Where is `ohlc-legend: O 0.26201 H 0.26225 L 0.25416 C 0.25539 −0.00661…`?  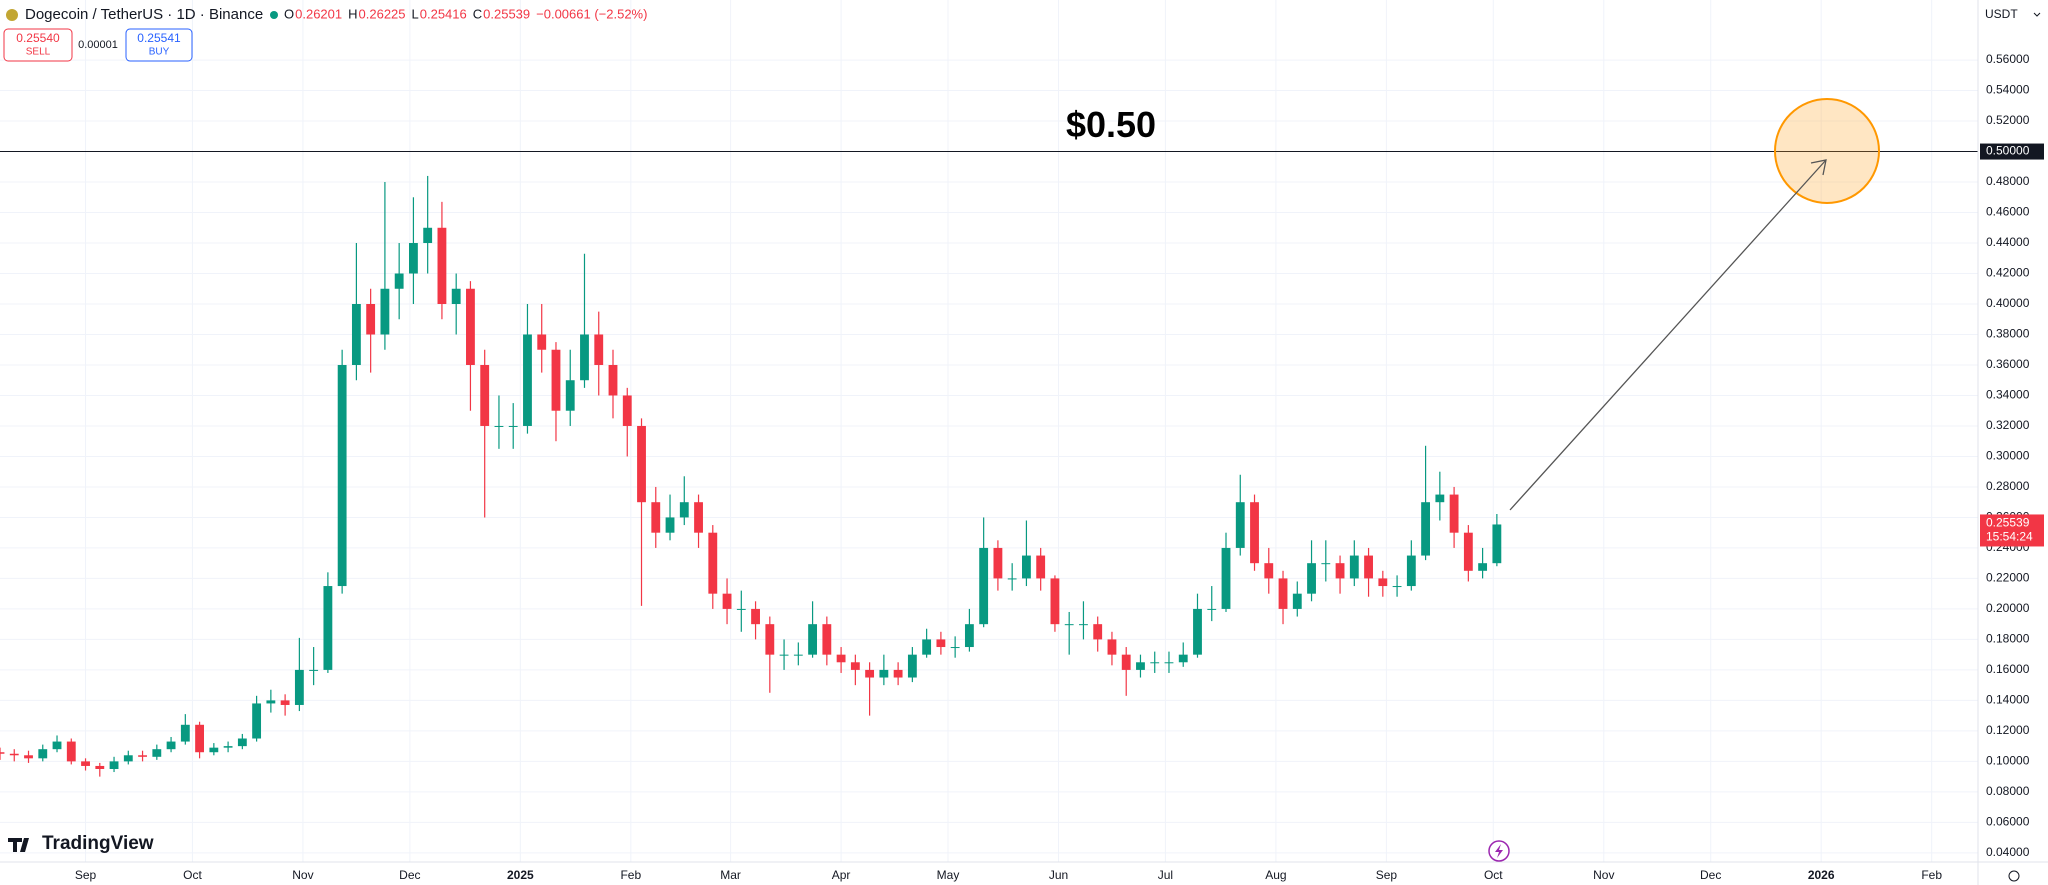 ohlc-legend: O 0.26201 H 0.26225 L 0.25416 C 0.25539 −0.00661… is located at coordinates (465, 13).